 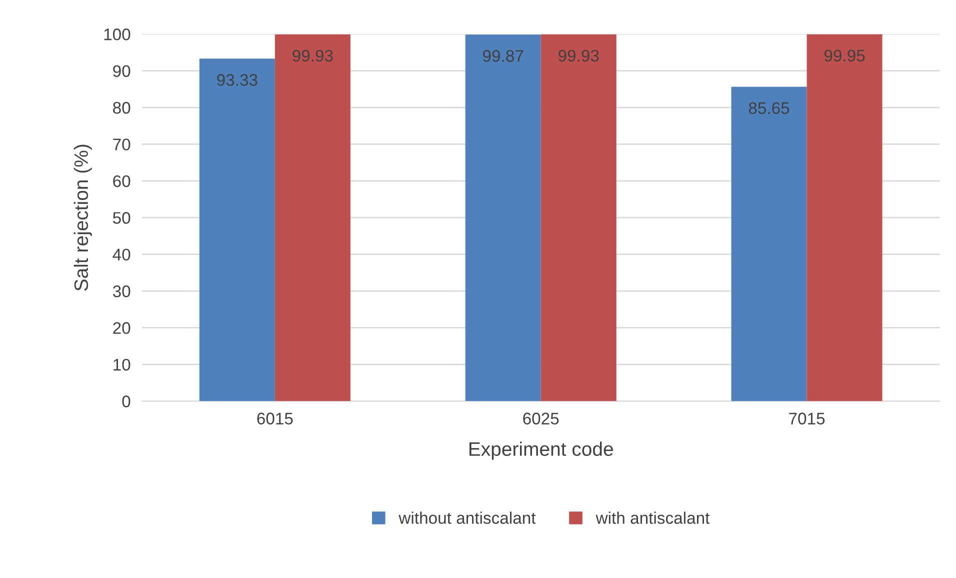 I want to click on data-label: 99.87, so click(x=503, y=56).